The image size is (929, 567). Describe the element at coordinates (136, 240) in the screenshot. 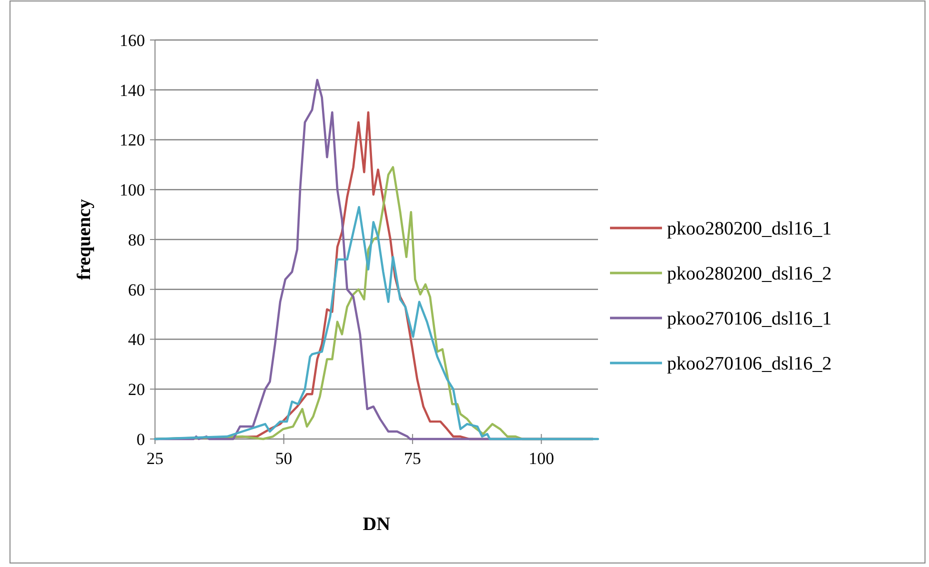

I see `y-tick-label: 80` at that location.